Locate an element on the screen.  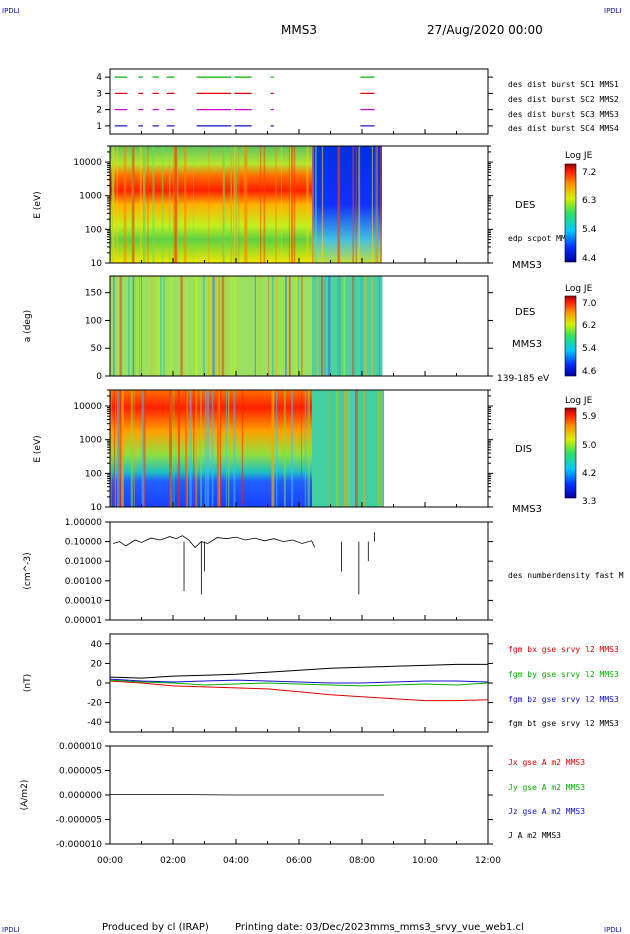
series-label-j: J A m2 MMS3 is located at coordinates (534, 835).